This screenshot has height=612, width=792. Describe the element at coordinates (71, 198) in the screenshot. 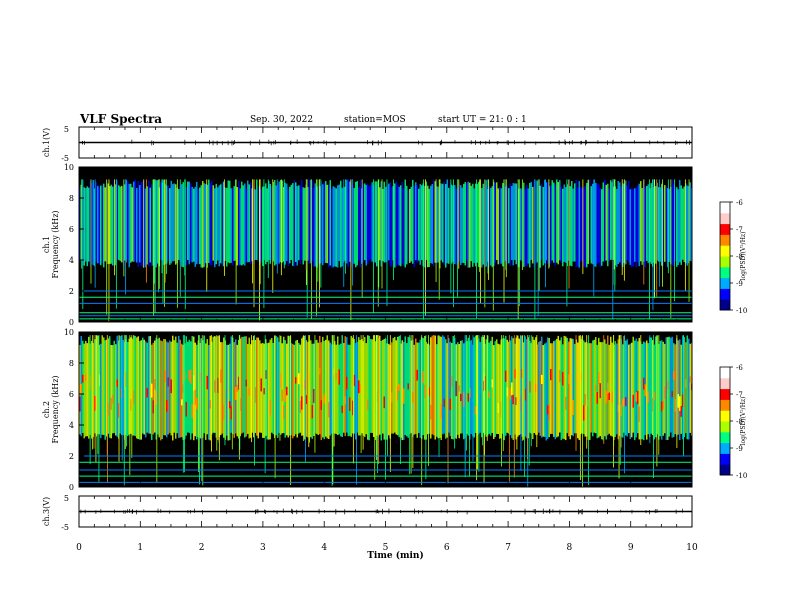

I see `y-tick-label: 8` at that location.